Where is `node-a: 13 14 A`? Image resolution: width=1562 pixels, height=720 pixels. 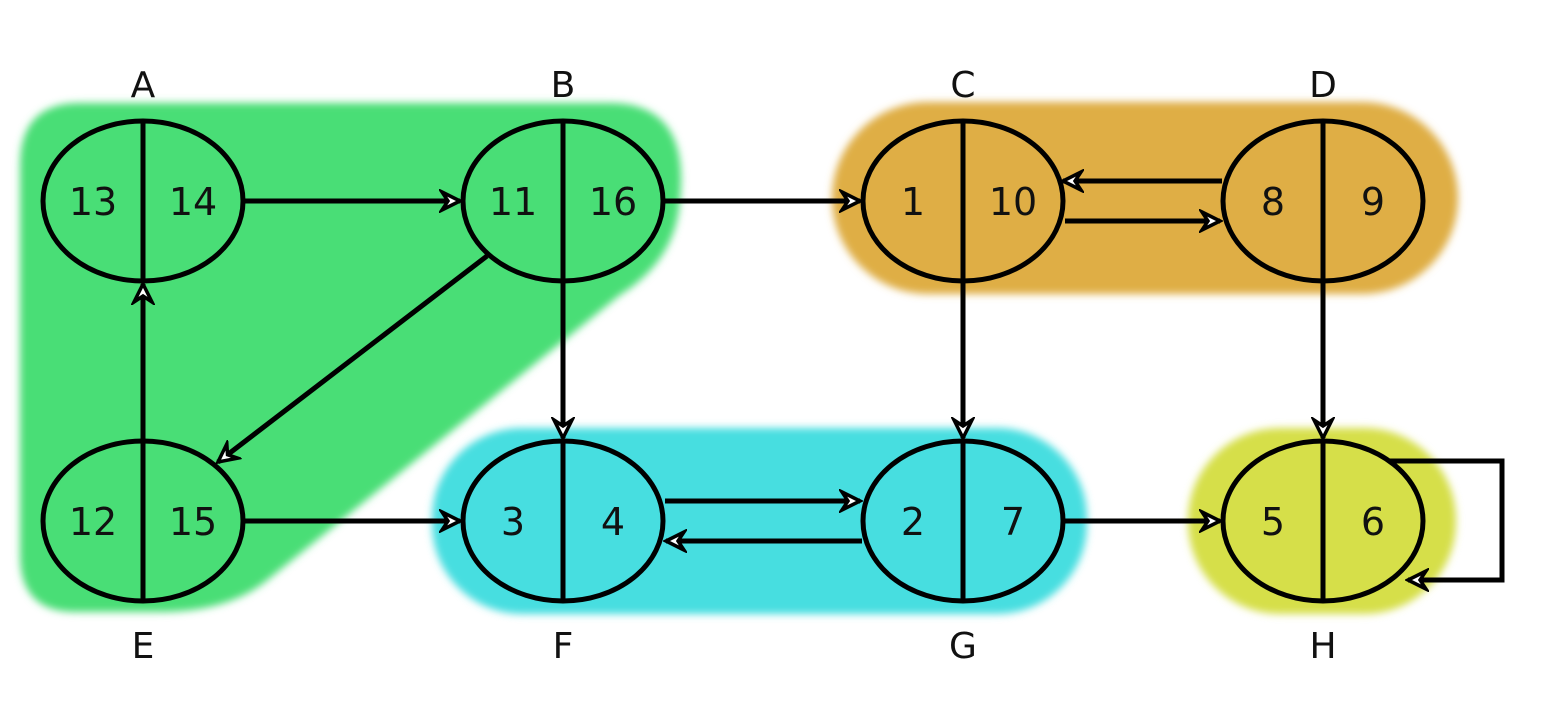
node-a: 13 14 A is located at coordinates (143, 174).